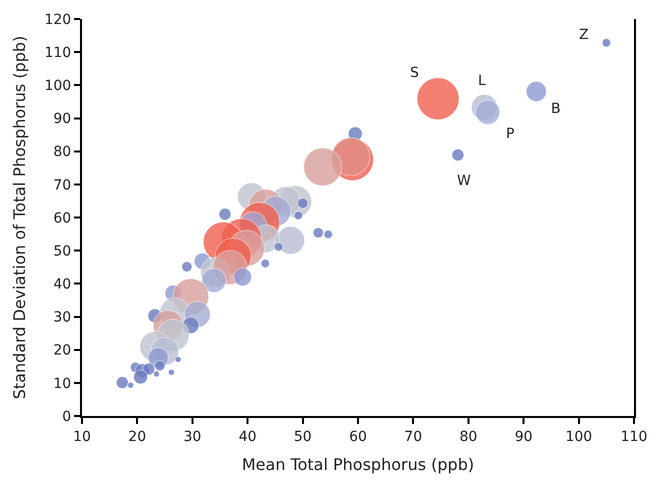 The width and height of the screenshot is (659, 483). What do you see at coordinates (62, 284) in the screenshot?
I see `y-tick-label: 40` at bounding box center [62, 284].